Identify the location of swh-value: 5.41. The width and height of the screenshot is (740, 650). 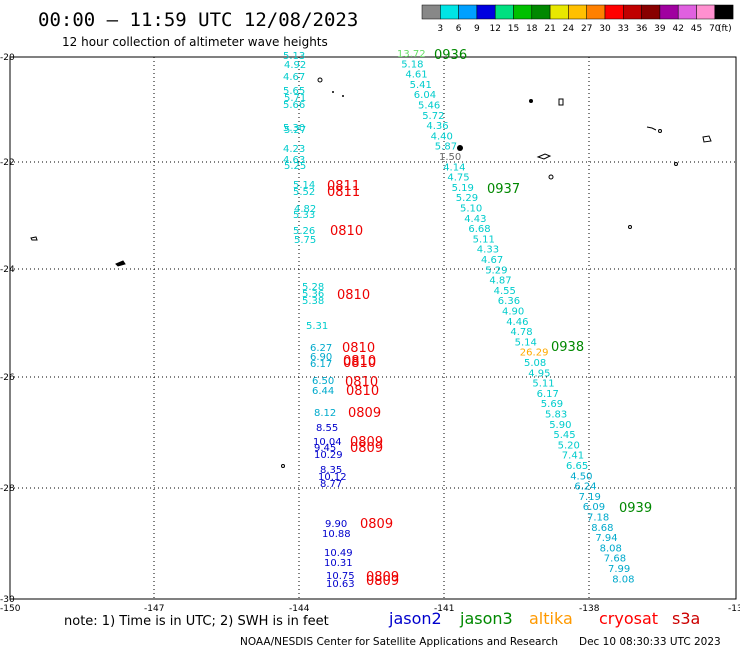
(421, 85).